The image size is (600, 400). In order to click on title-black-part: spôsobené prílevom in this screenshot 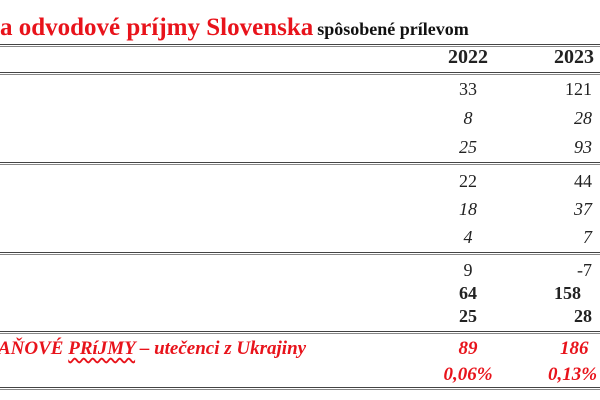, I will do `click(393, 29)`.